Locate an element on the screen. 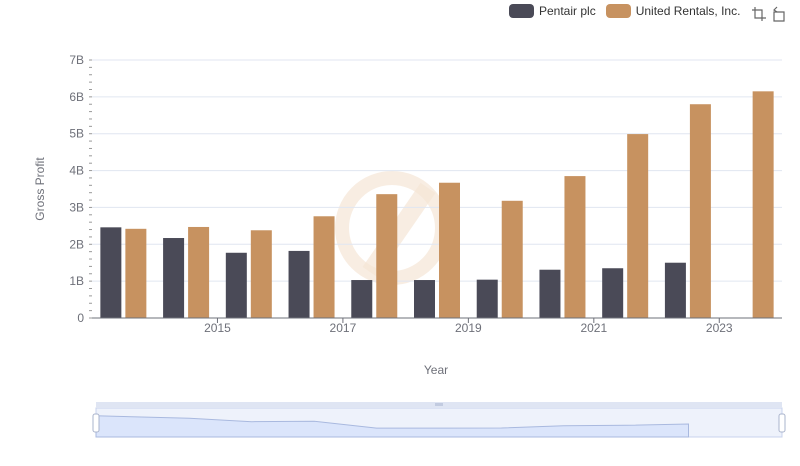  bar-pentair-2017 is located at coordinates (299, 284).